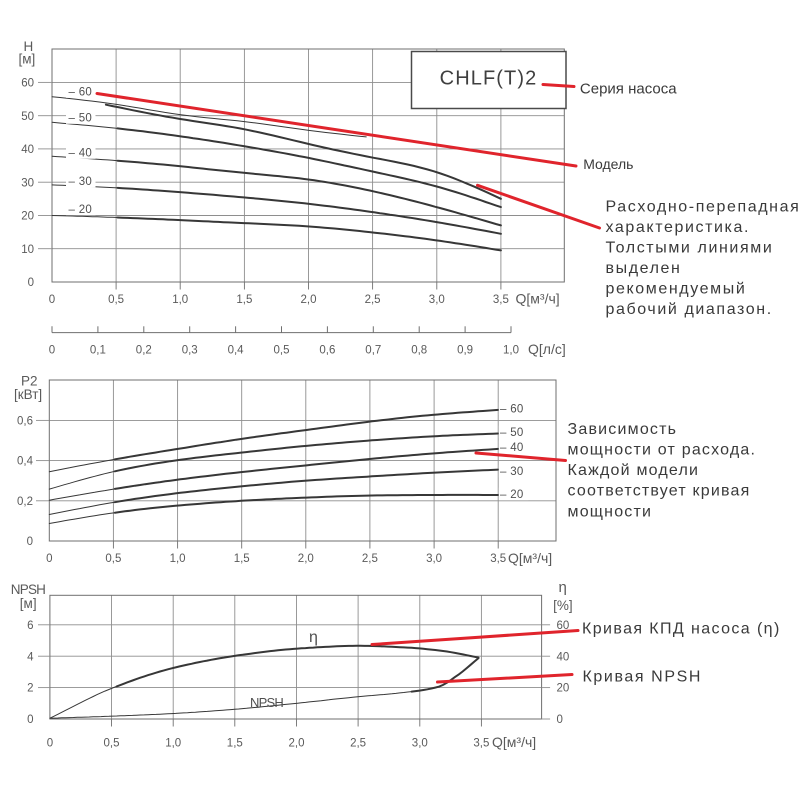  I want to click on svg-text: мощности, so click(610, 511).